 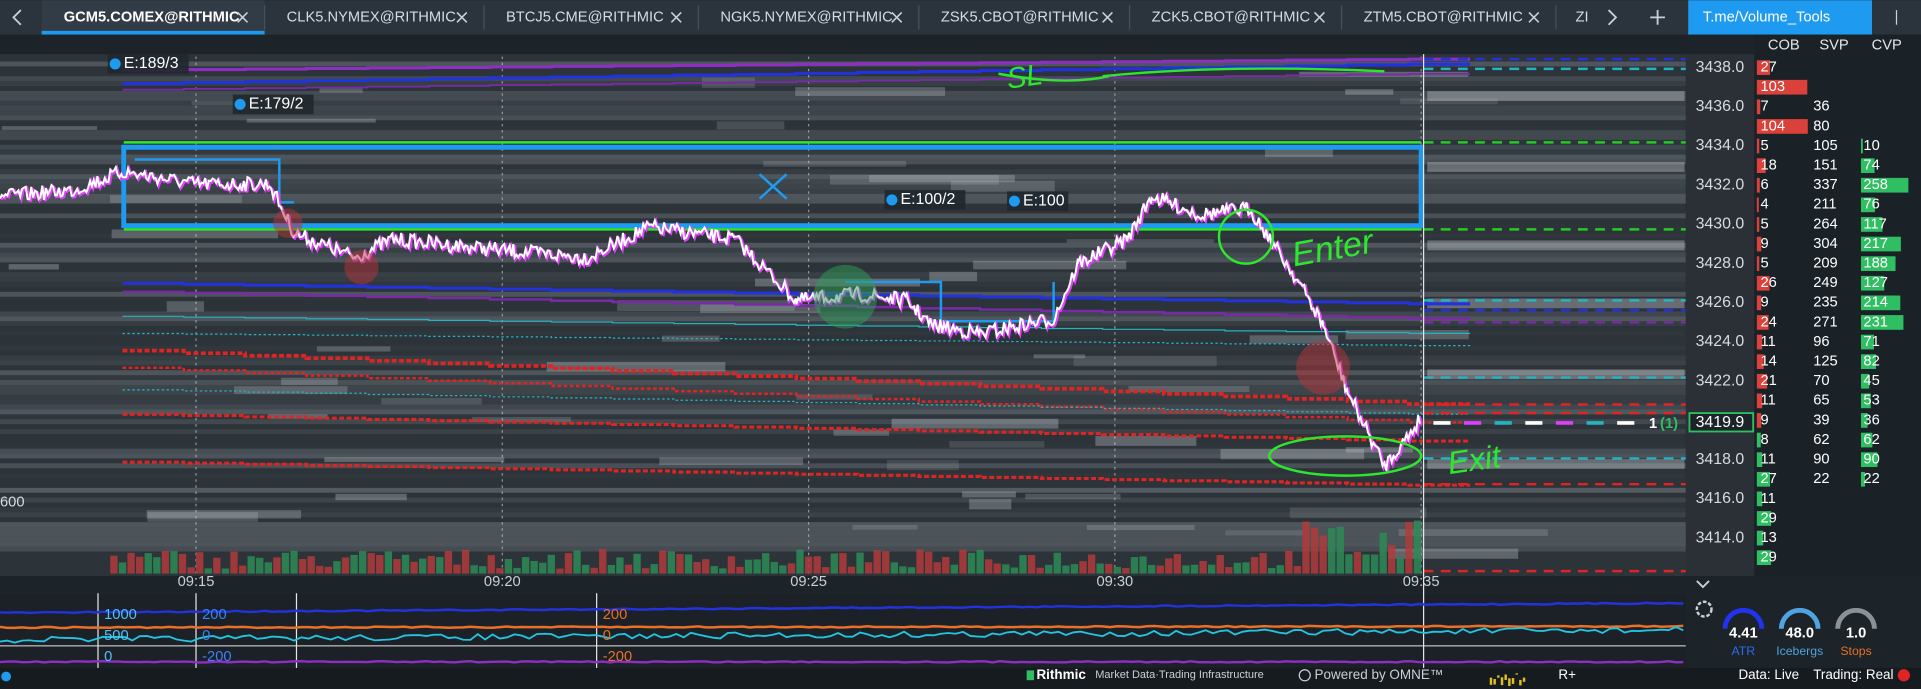 What do you see at coordinates (1766, 17) in the screenshot?
I see `tools-button-label: T.me/Volume_Tools` at bounding box center [1766, 17].